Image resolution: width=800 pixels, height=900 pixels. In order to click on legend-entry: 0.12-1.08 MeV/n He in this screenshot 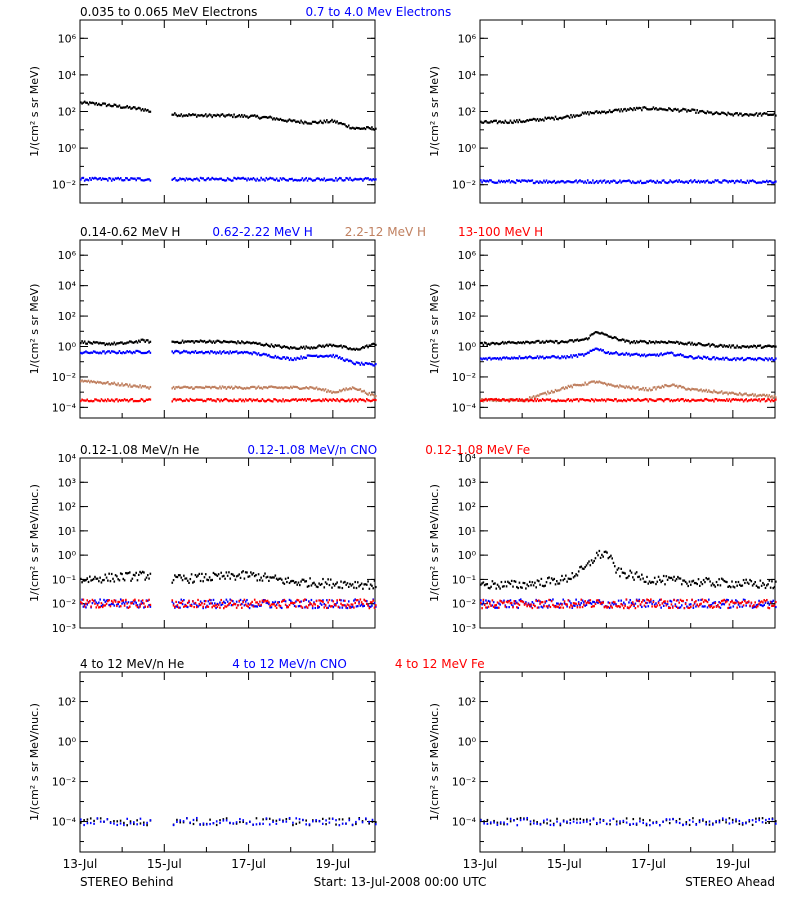, I will do `click(139, 450)`.